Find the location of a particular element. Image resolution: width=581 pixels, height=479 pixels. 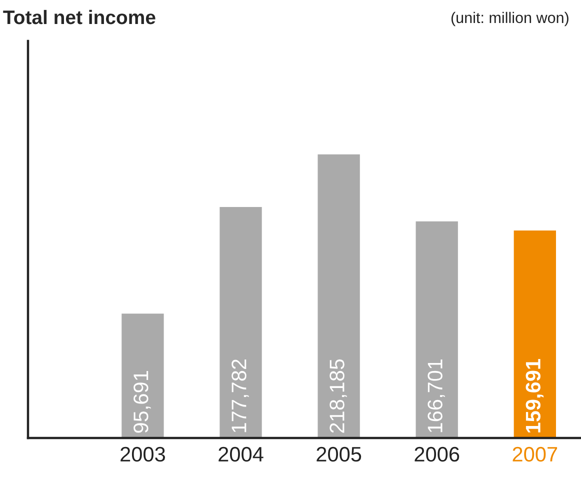

x-tick-label: 2006 is located at coordinates (437, 454).